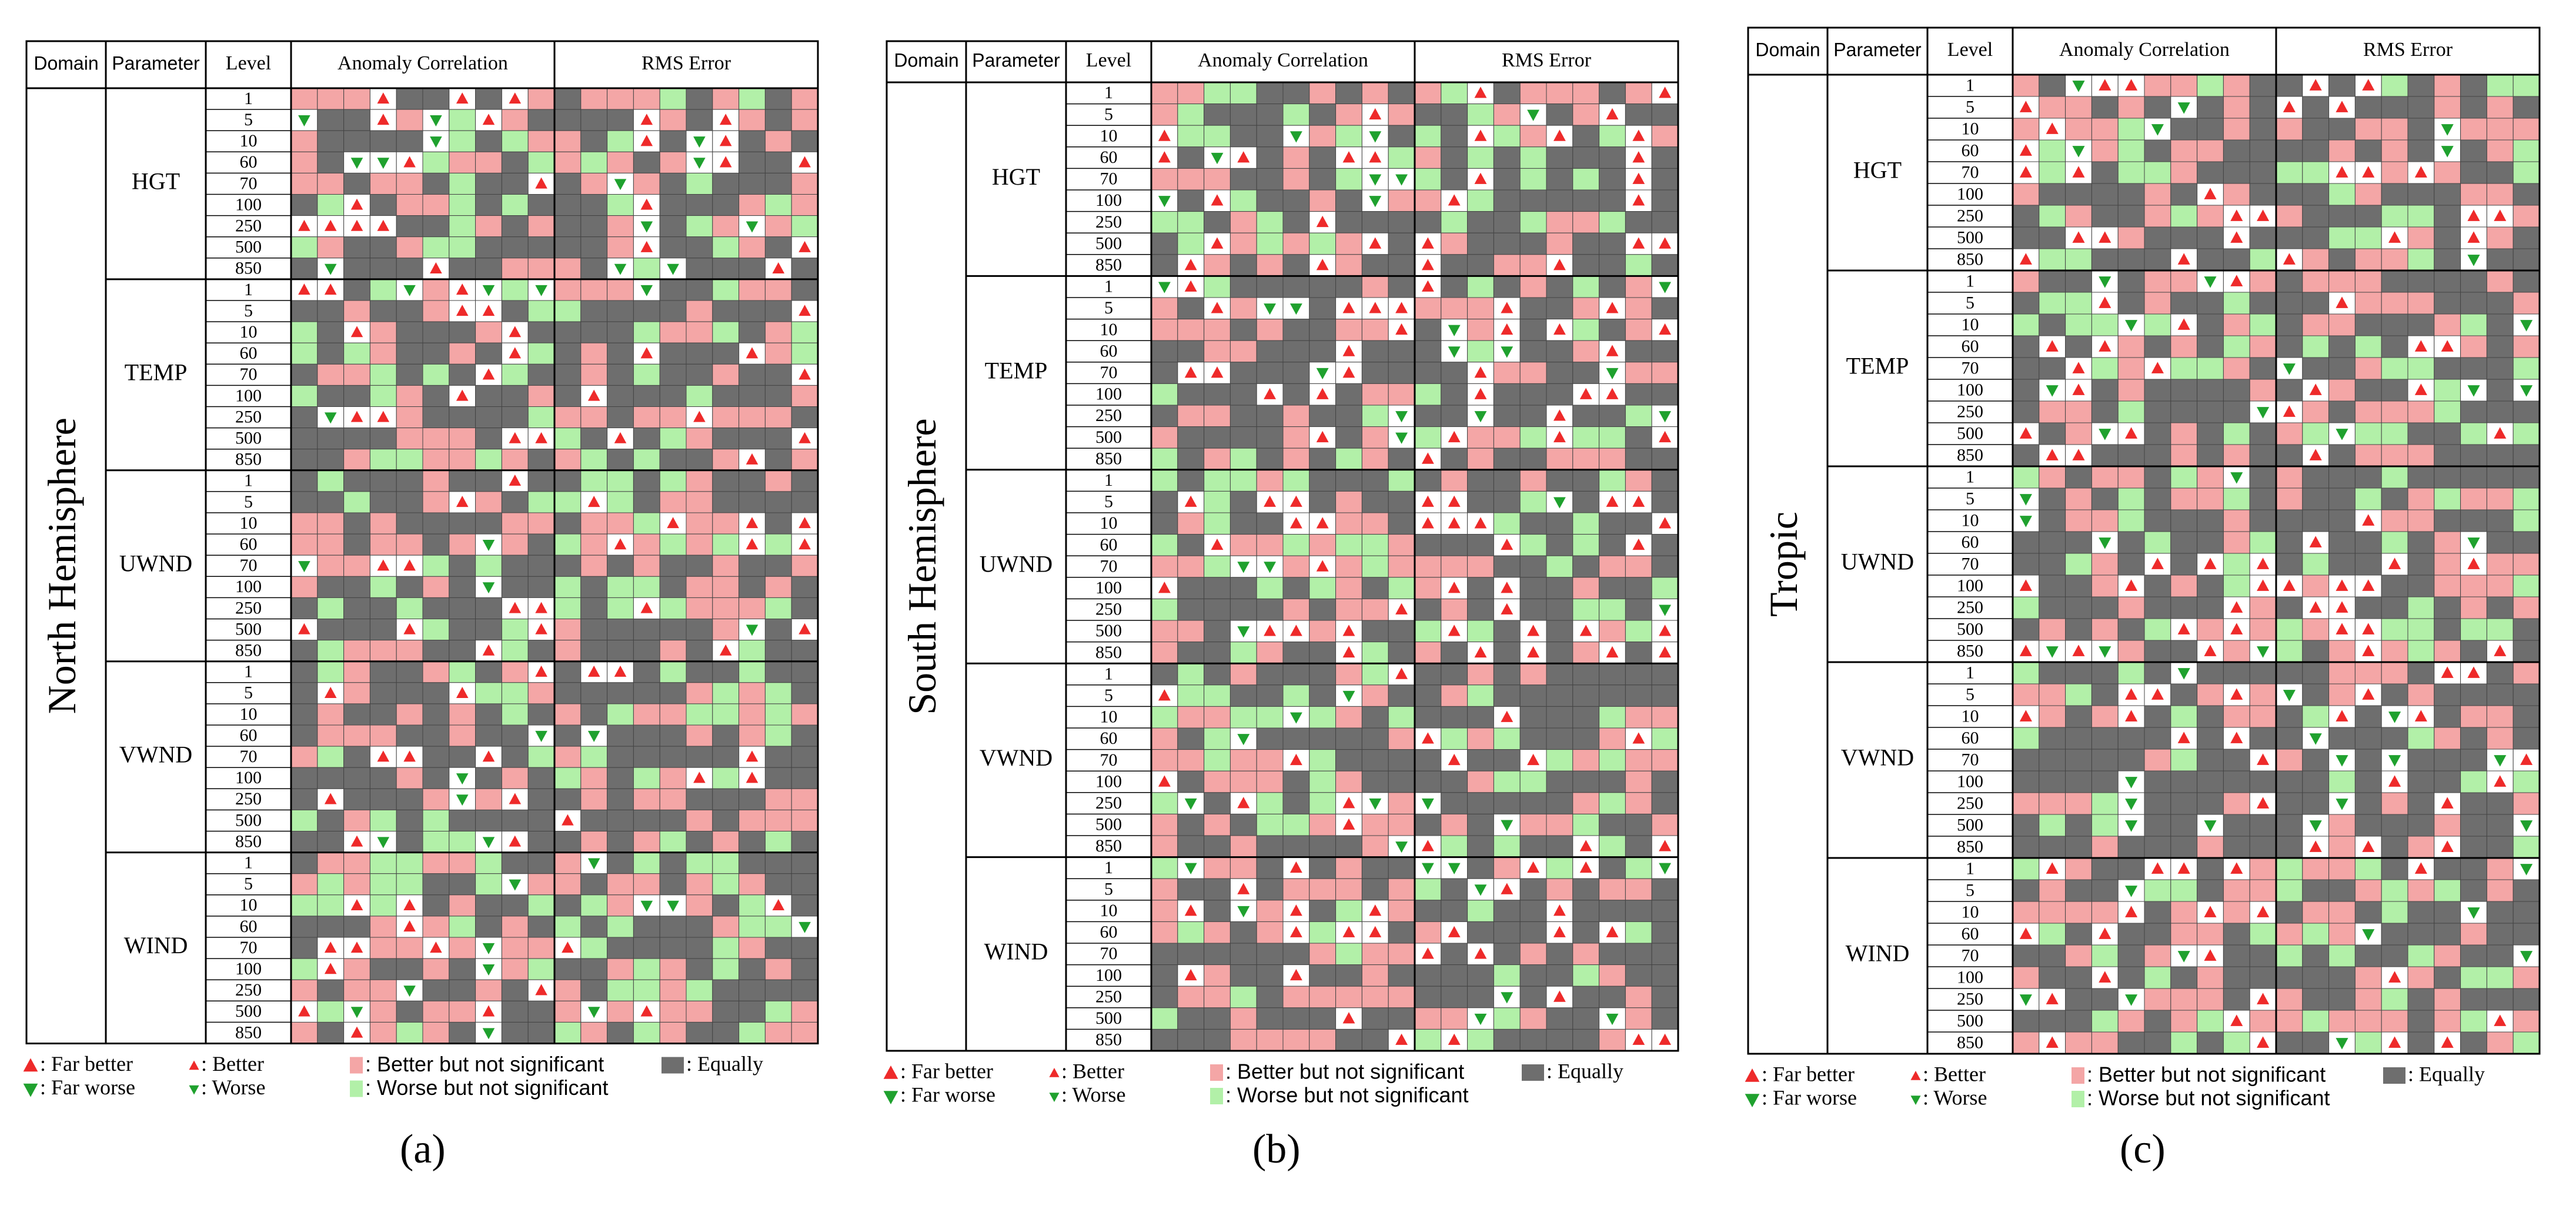 The image size is (2576, 1219). I want to click on level-label: 850, so click(1970, 1042).